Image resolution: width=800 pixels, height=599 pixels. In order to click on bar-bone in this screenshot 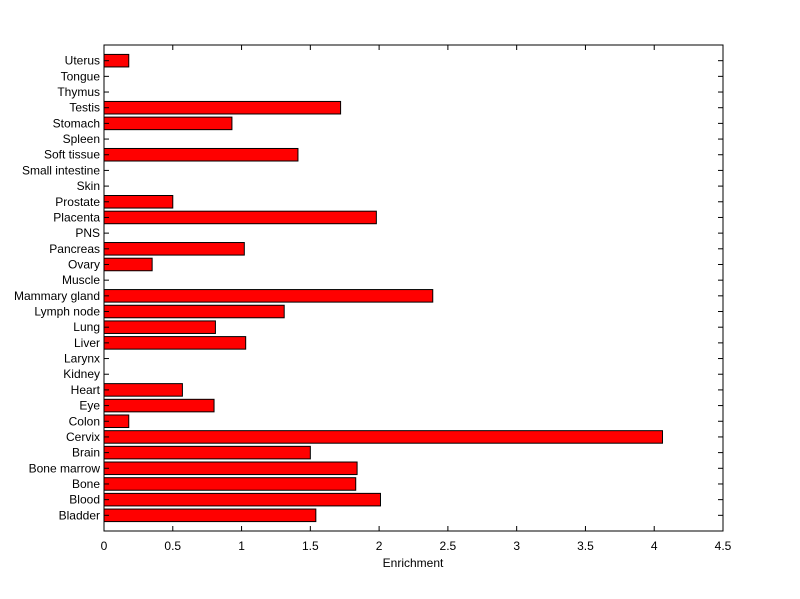, I will do `click(230, 484)`.